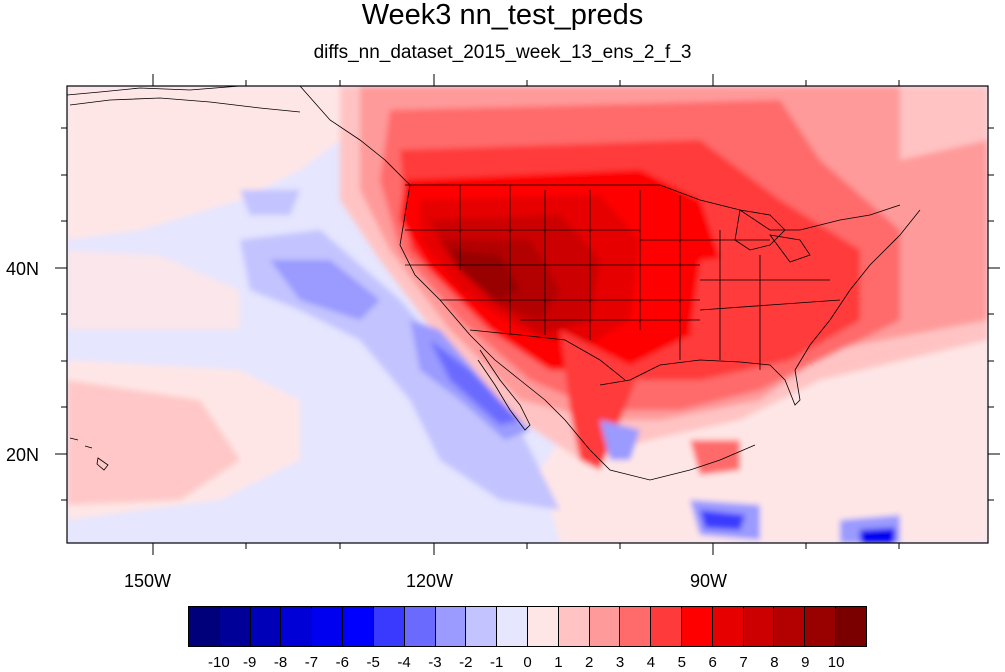 The image size is (1005, 672). Describe the element at coordinates (527, 662) in the screenshot. I see `colorbar-label: 0` at that location.